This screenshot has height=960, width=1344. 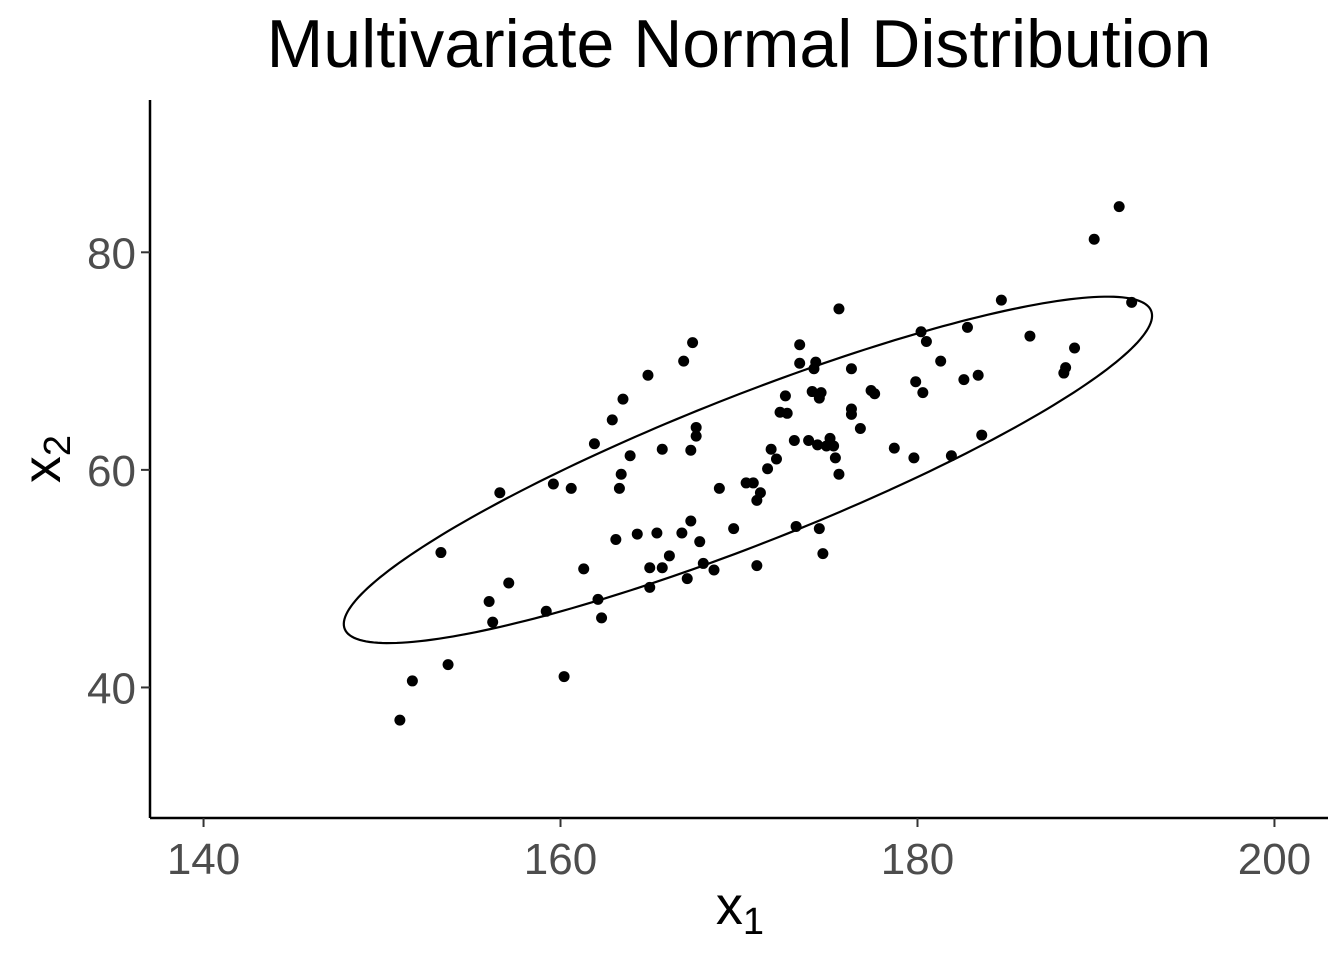 What do you see at coordinates (203, 859) in the screenshot?
I see `x-tick-label: 140` at bounding box center [203, 859].